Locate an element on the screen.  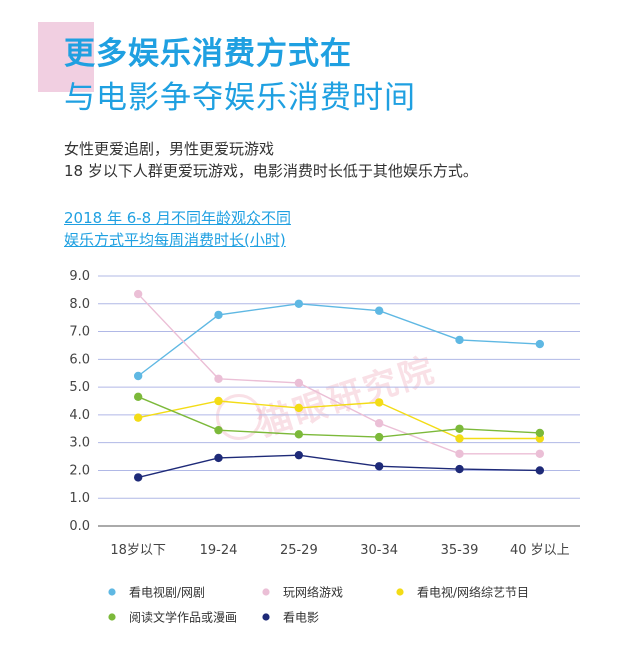
watermark-seal-icon is located at coordinates (239, 417).